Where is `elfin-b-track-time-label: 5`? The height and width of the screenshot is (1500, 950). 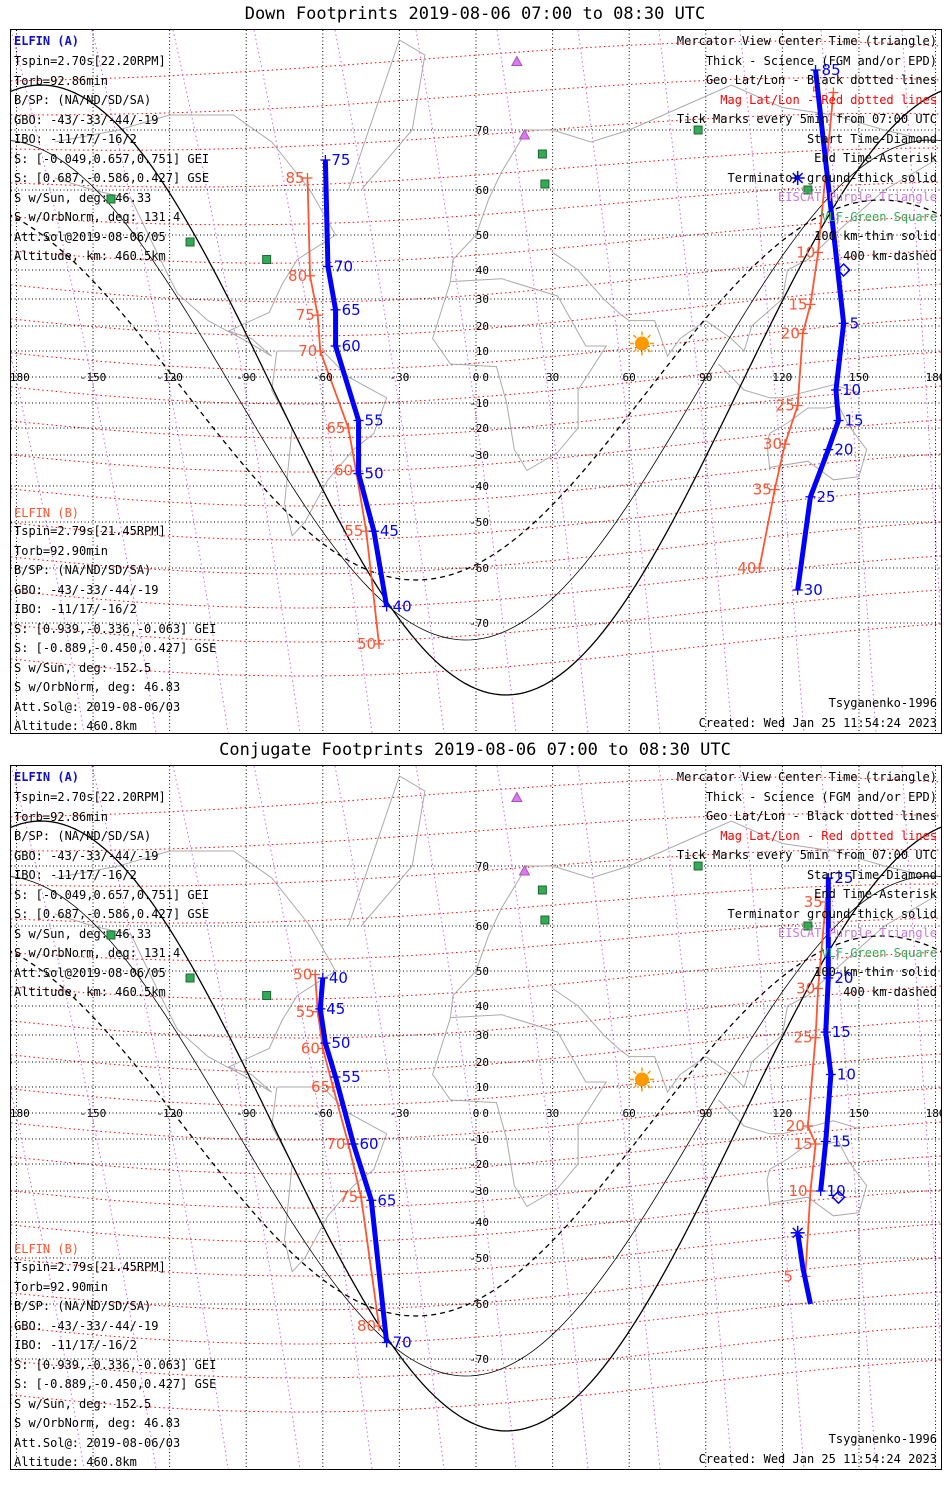 elfin-b-track-time-label: 5 is located at coordinates (788, 1276).